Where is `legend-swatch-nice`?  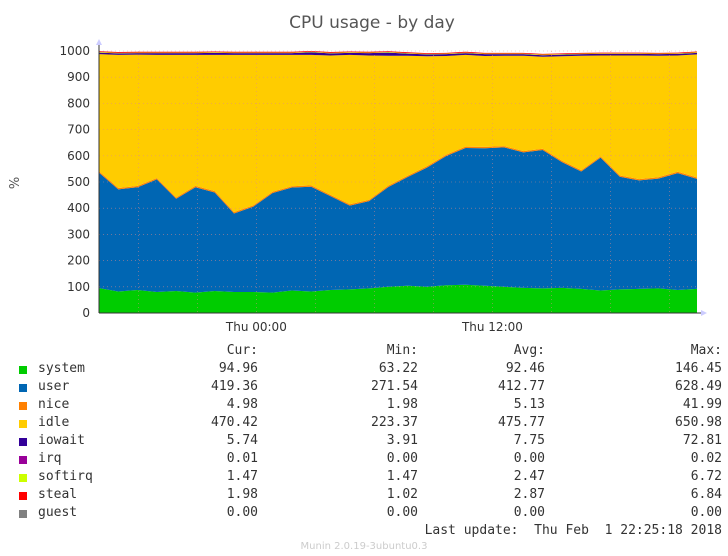
legend-swatch-nice is located at coordinates (23, 406).